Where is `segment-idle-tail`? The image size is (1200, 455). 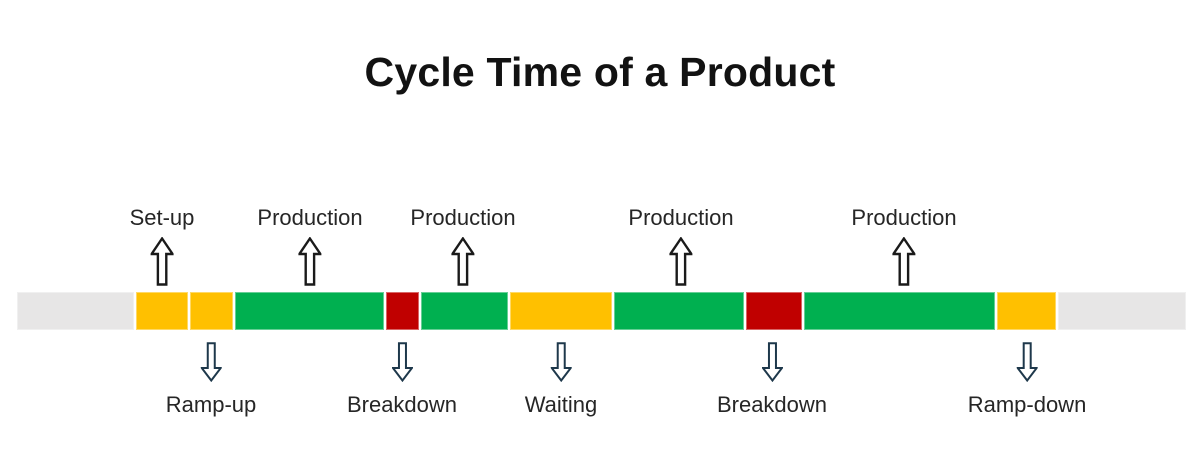 segment-idle-tail is located at coordinates (1122, 311).